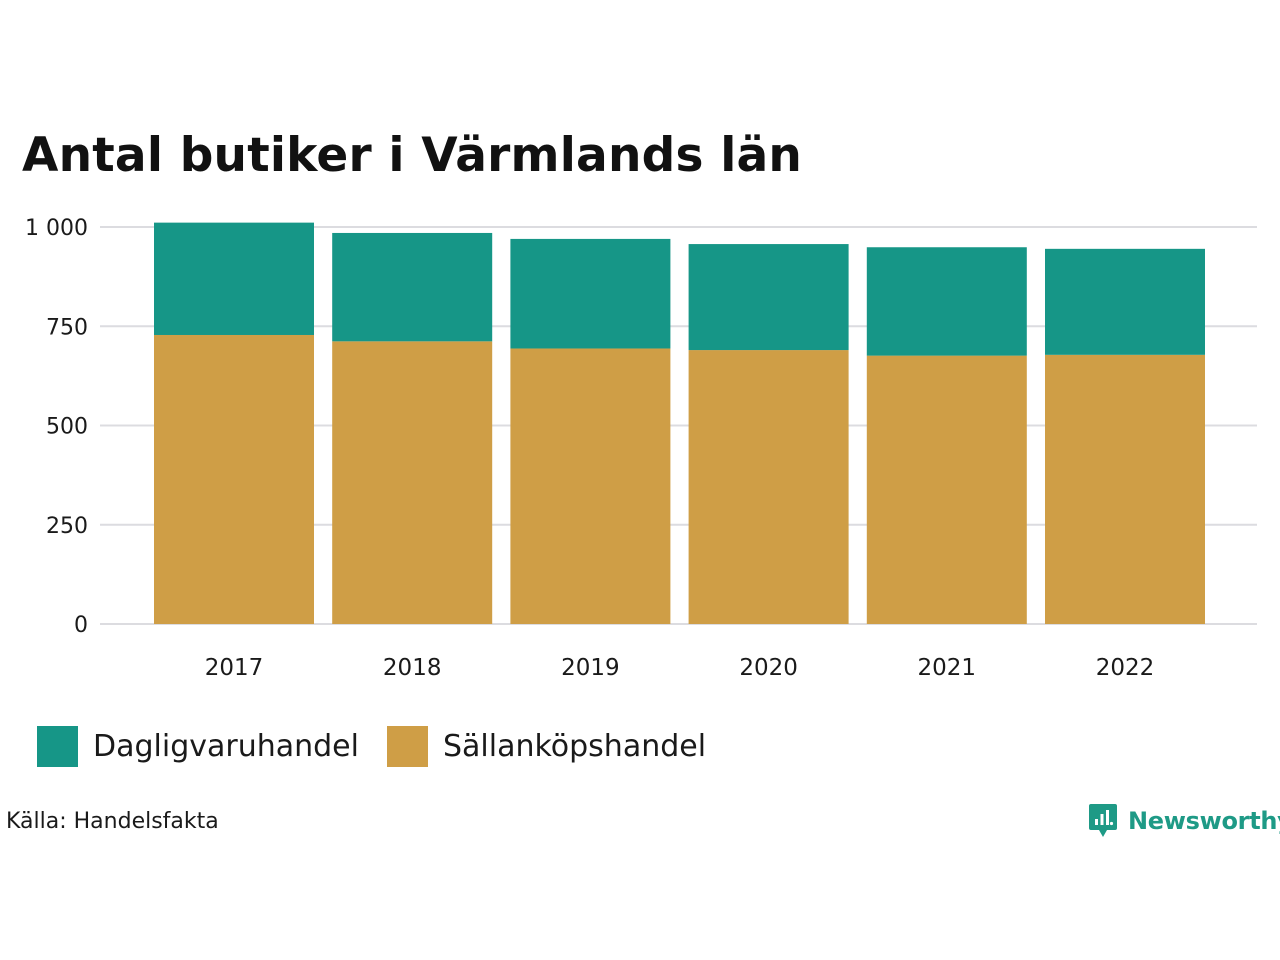 The height and width of the screenshot is (960, 1280). What do you see at coordinates (768, 487) in the screenshot?
I see `bar-sällanköpshandel-2020` at bounding box center [768, 487].